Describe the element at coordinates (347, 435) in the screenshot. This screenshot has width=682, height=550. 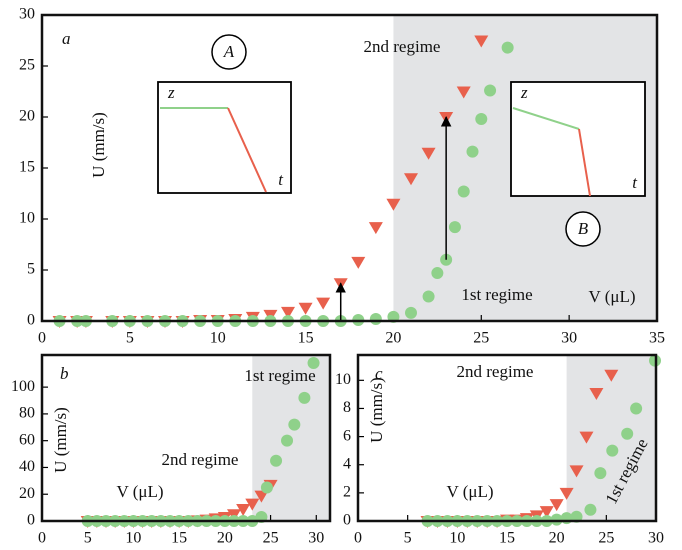
I see `y-tick-label: 6` at that location.